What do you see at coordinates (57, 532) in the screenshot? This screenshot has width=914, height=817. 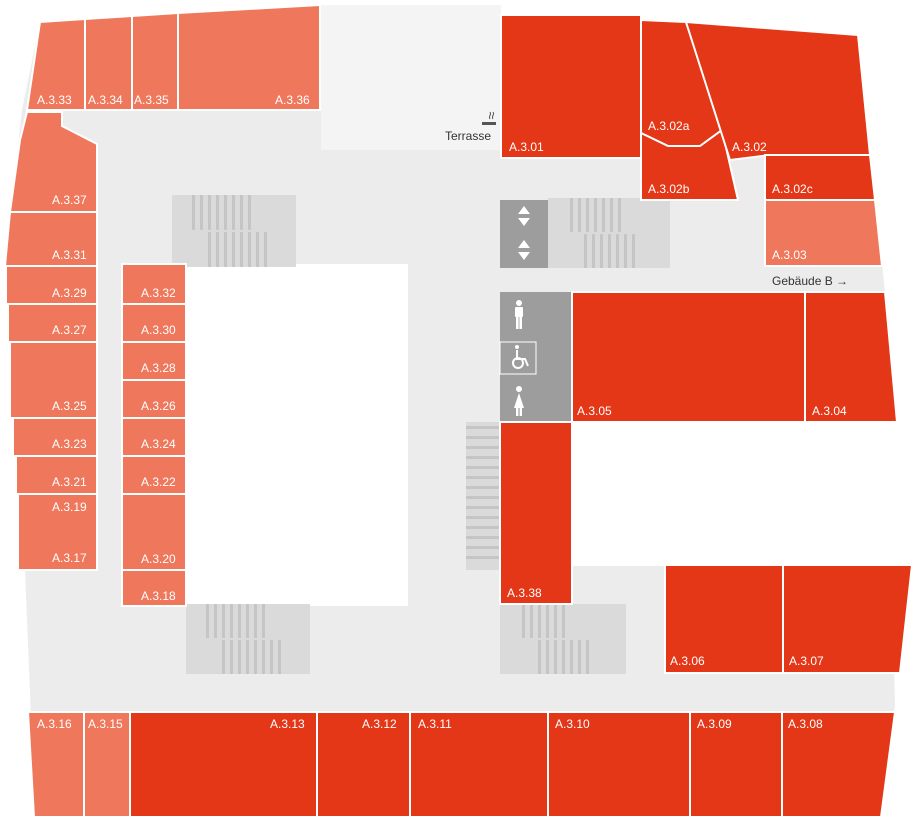 I see `room-a319-a317: A.3.19 A.3.17` at bounding box center [57, 532].